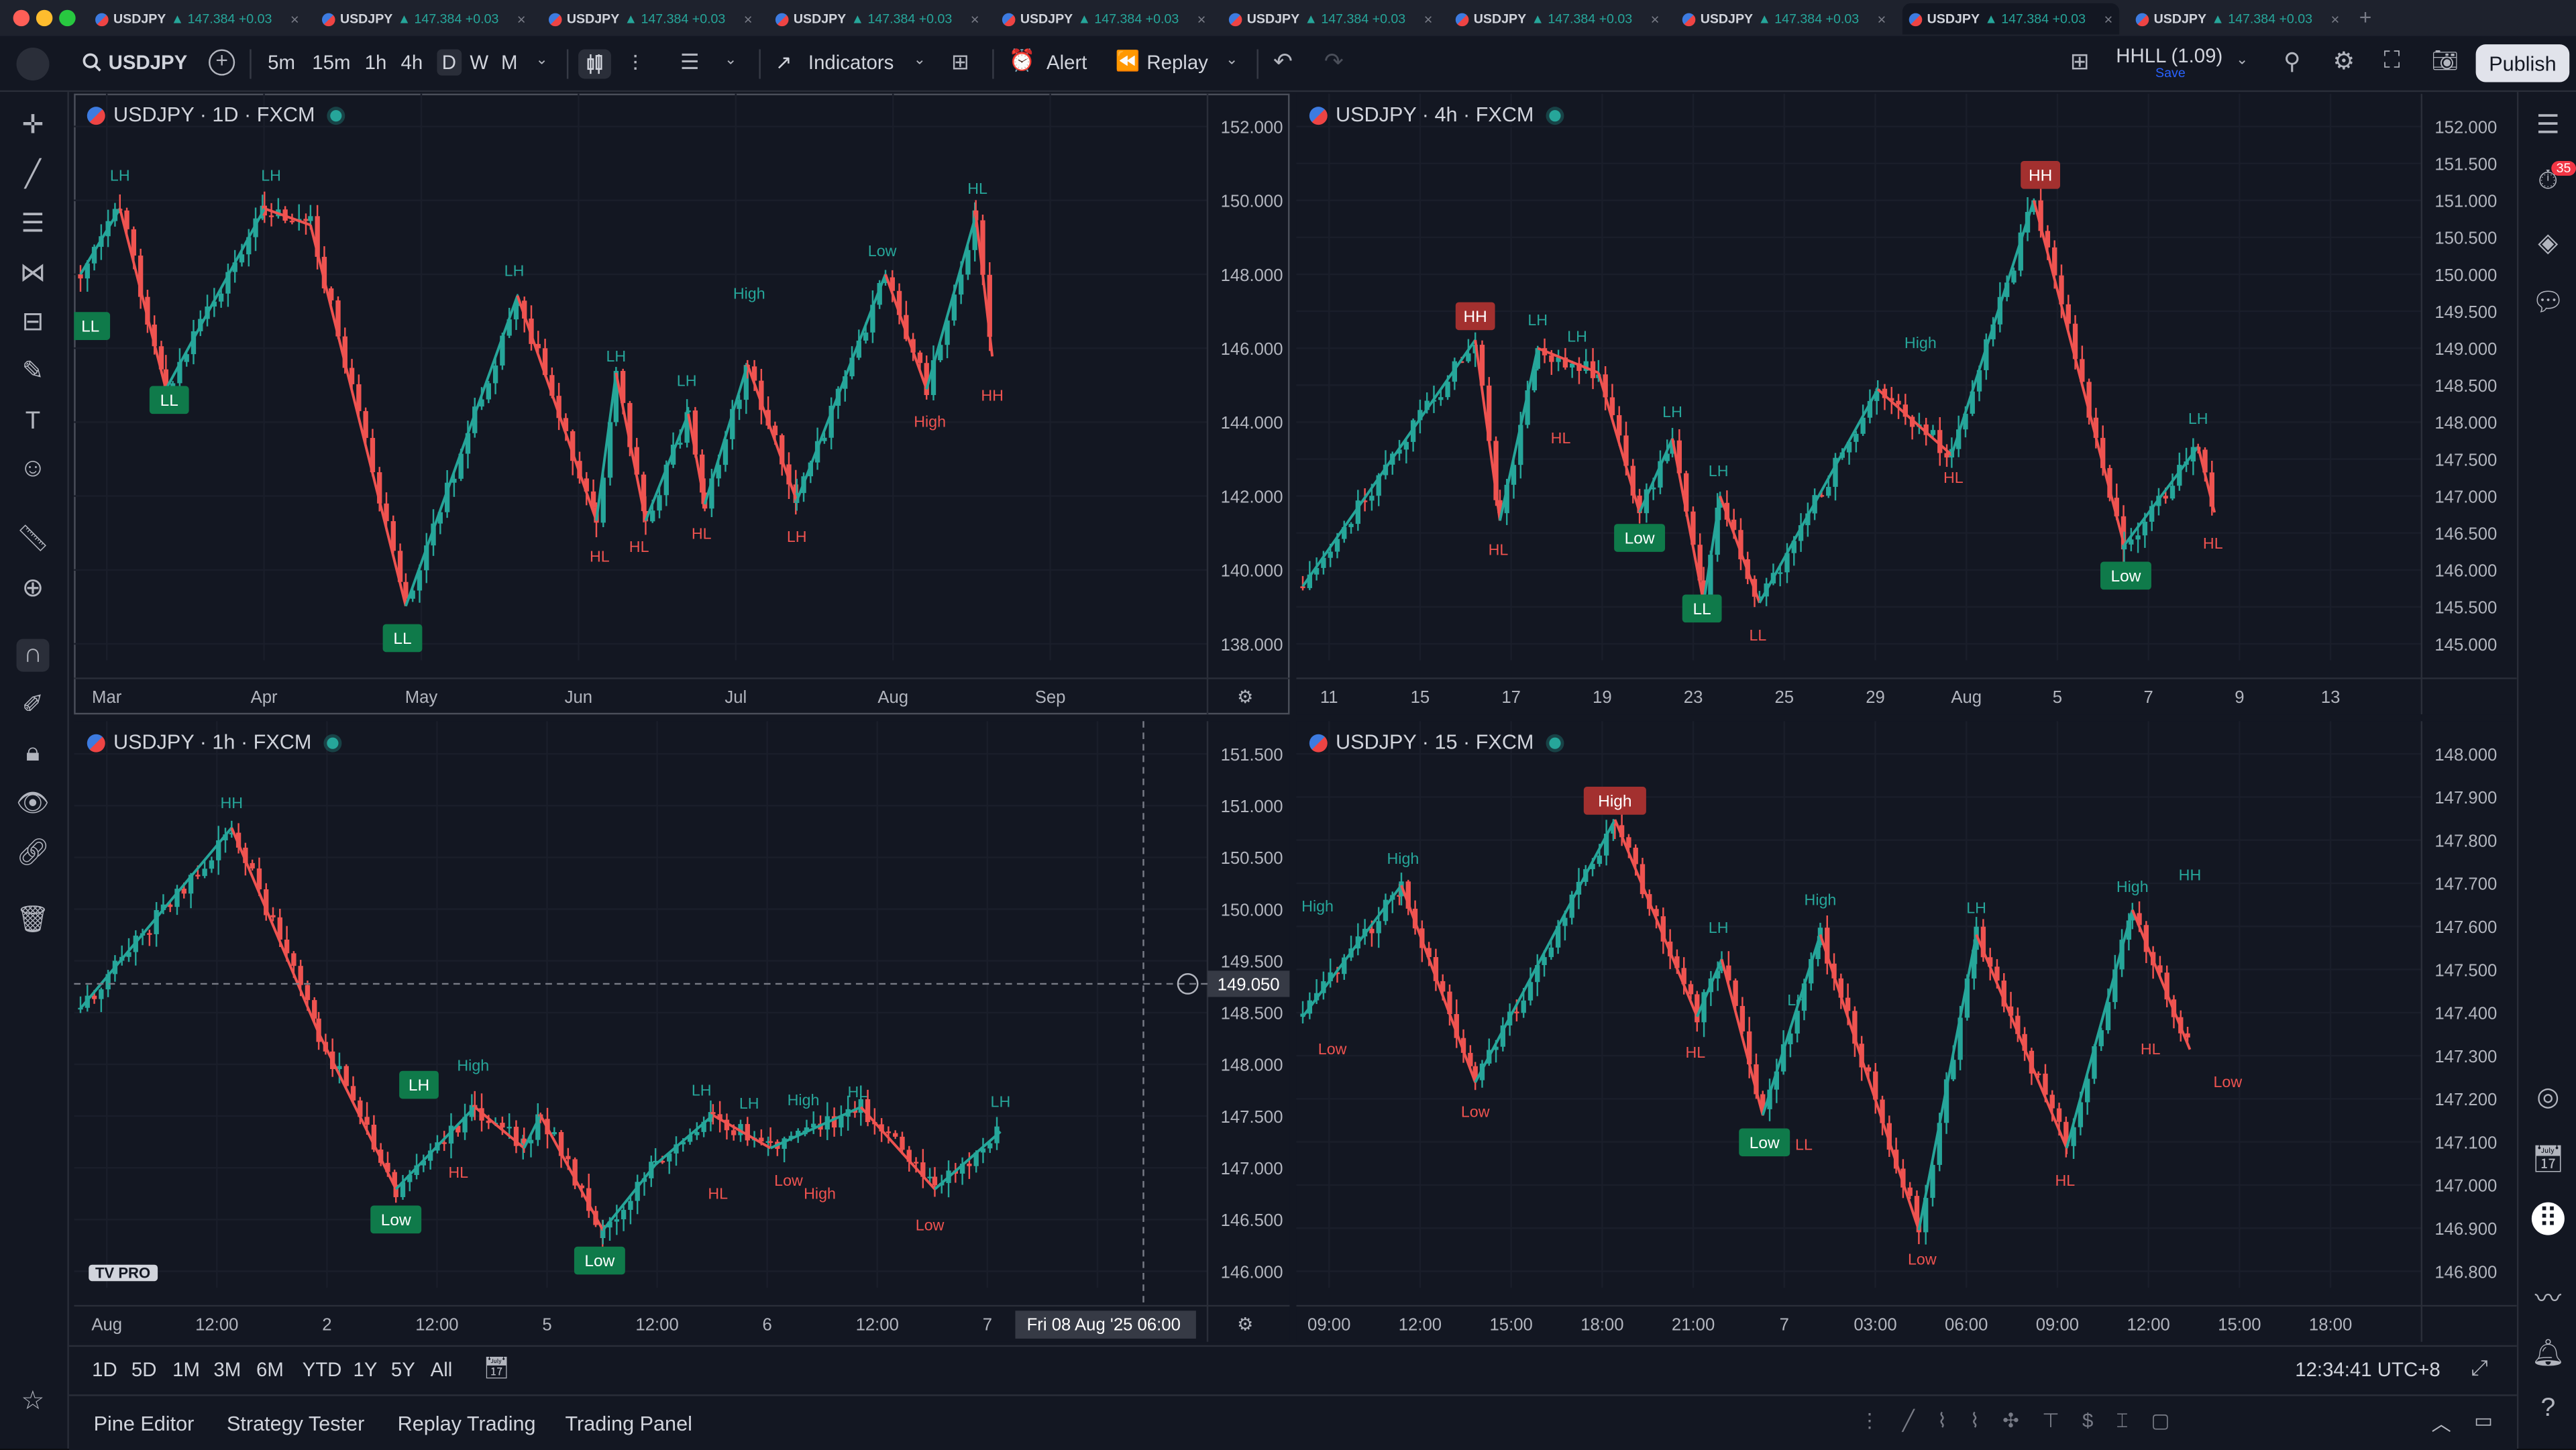  Describe the element at coordinates (2548, 125) in the screenshot. I see `watchlist-icon: ☰` at that location.